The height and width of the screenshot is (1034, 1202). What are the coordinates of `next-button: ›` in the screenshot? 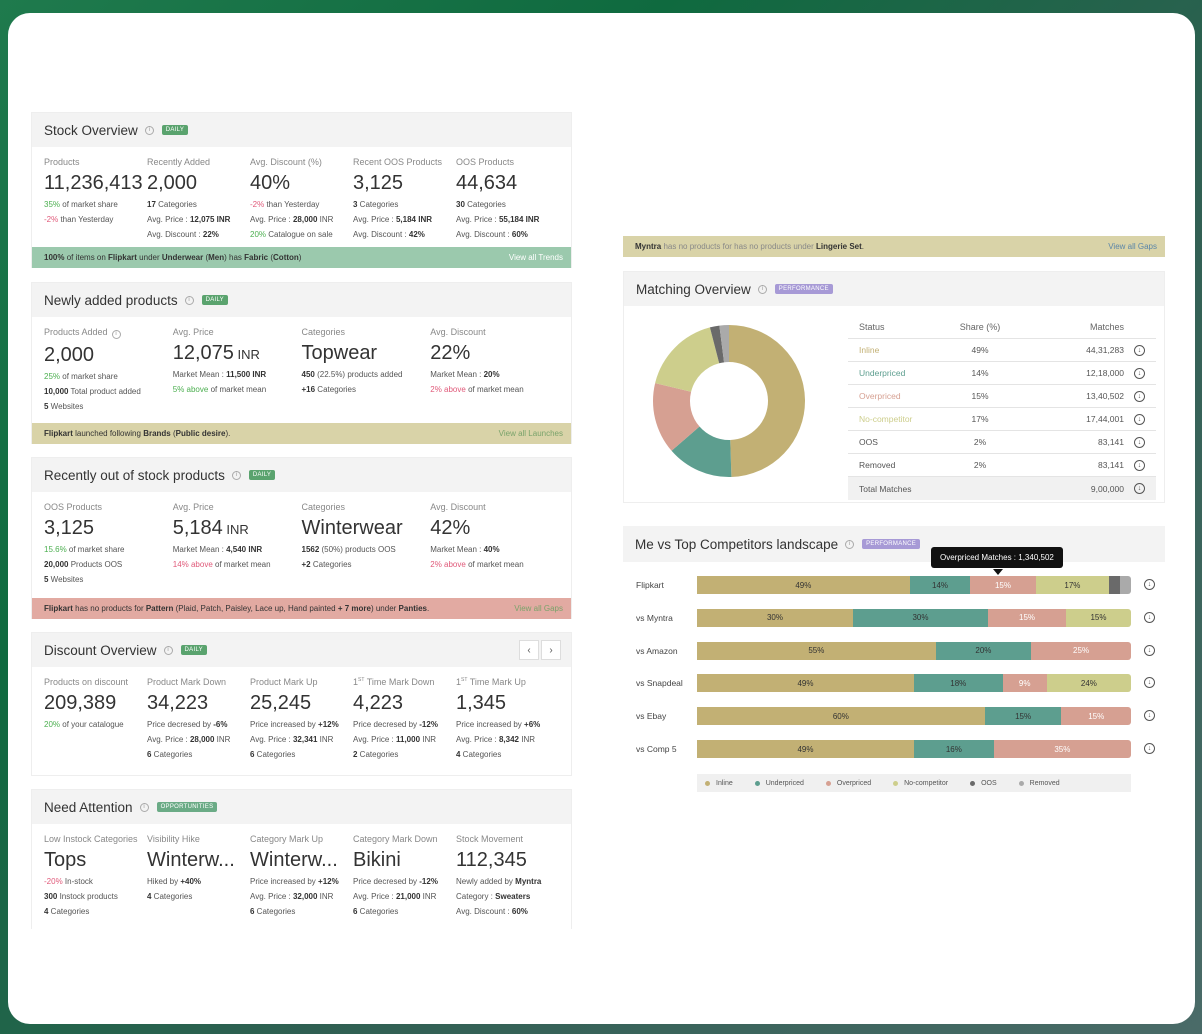 It's located at (551, 650).